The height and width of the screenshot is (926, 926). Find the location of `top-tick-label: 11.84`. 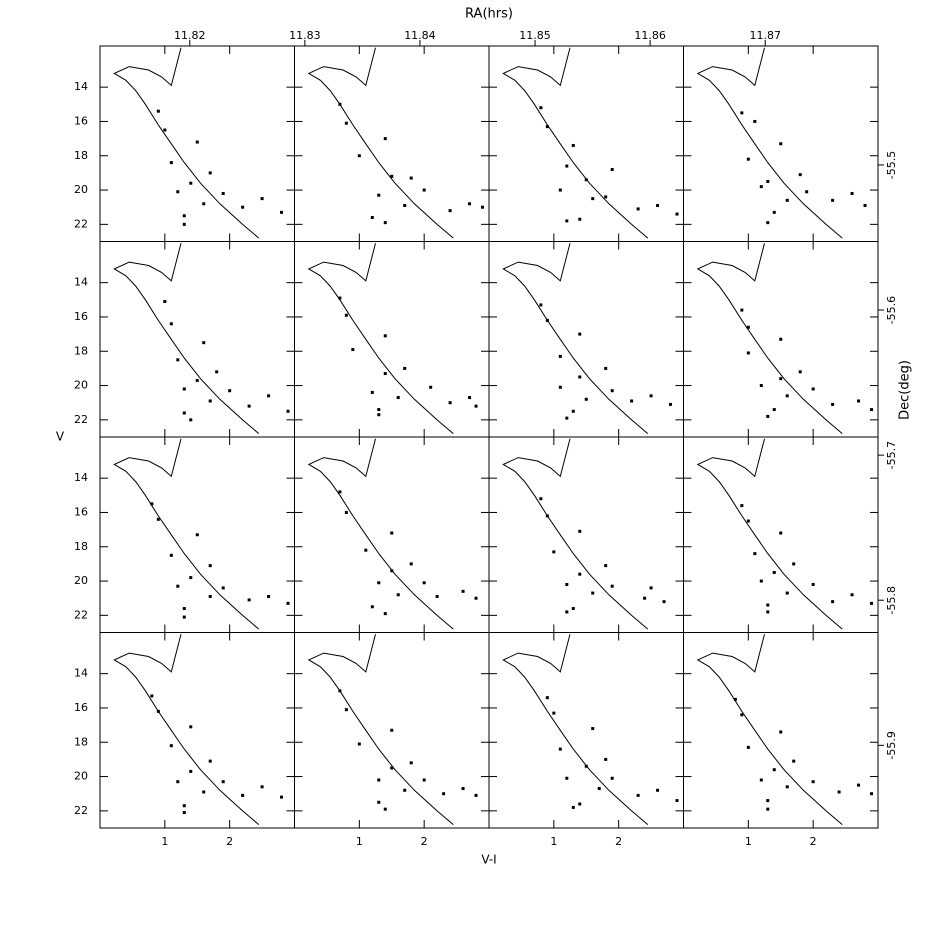

top-tick-label: 11.84 is located at coordinates (420, 35).